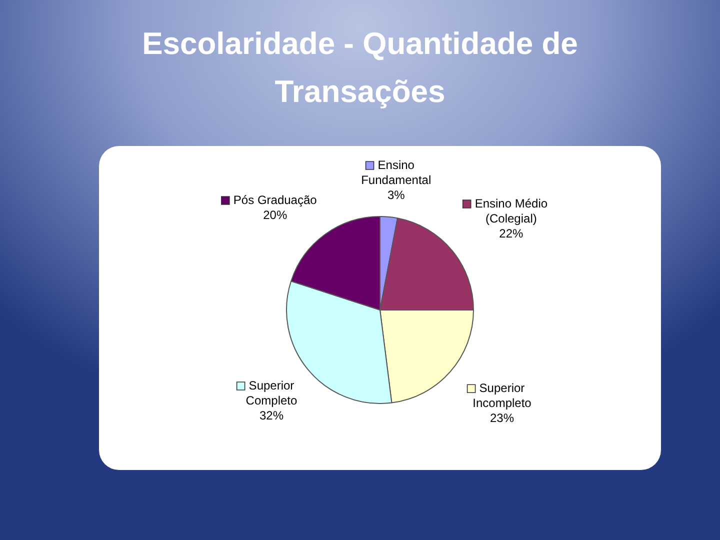 The width and height of the screenshot is (720, 540). I want to click on legend-label: Ensino Fundamental, so click(396, 172).